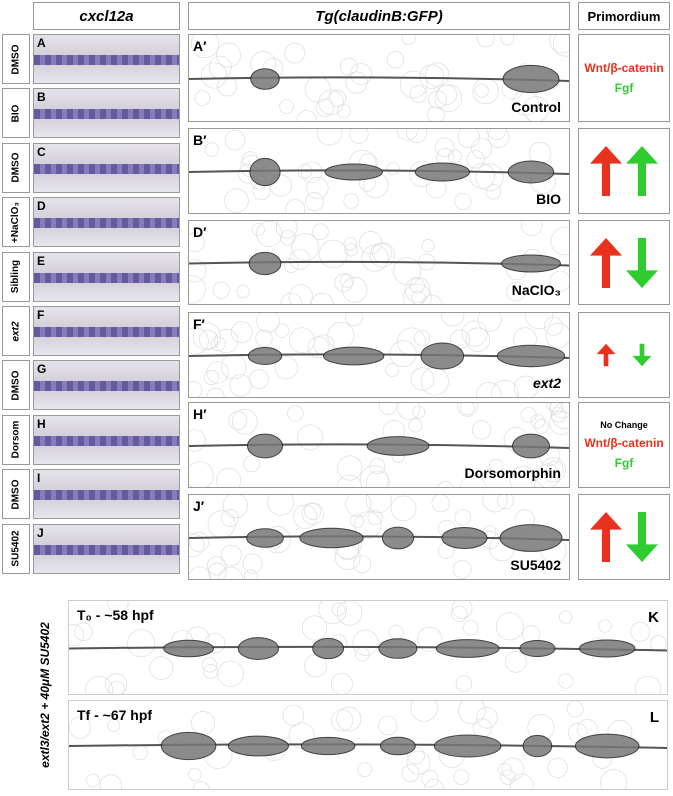 This screenshot has height=796, width=673. I want to click on panel-letter: I, so click(39, 478).